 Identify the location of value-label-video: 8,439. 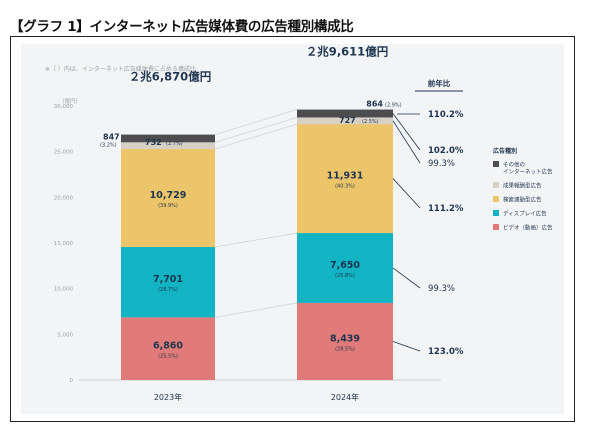
(345, 338).